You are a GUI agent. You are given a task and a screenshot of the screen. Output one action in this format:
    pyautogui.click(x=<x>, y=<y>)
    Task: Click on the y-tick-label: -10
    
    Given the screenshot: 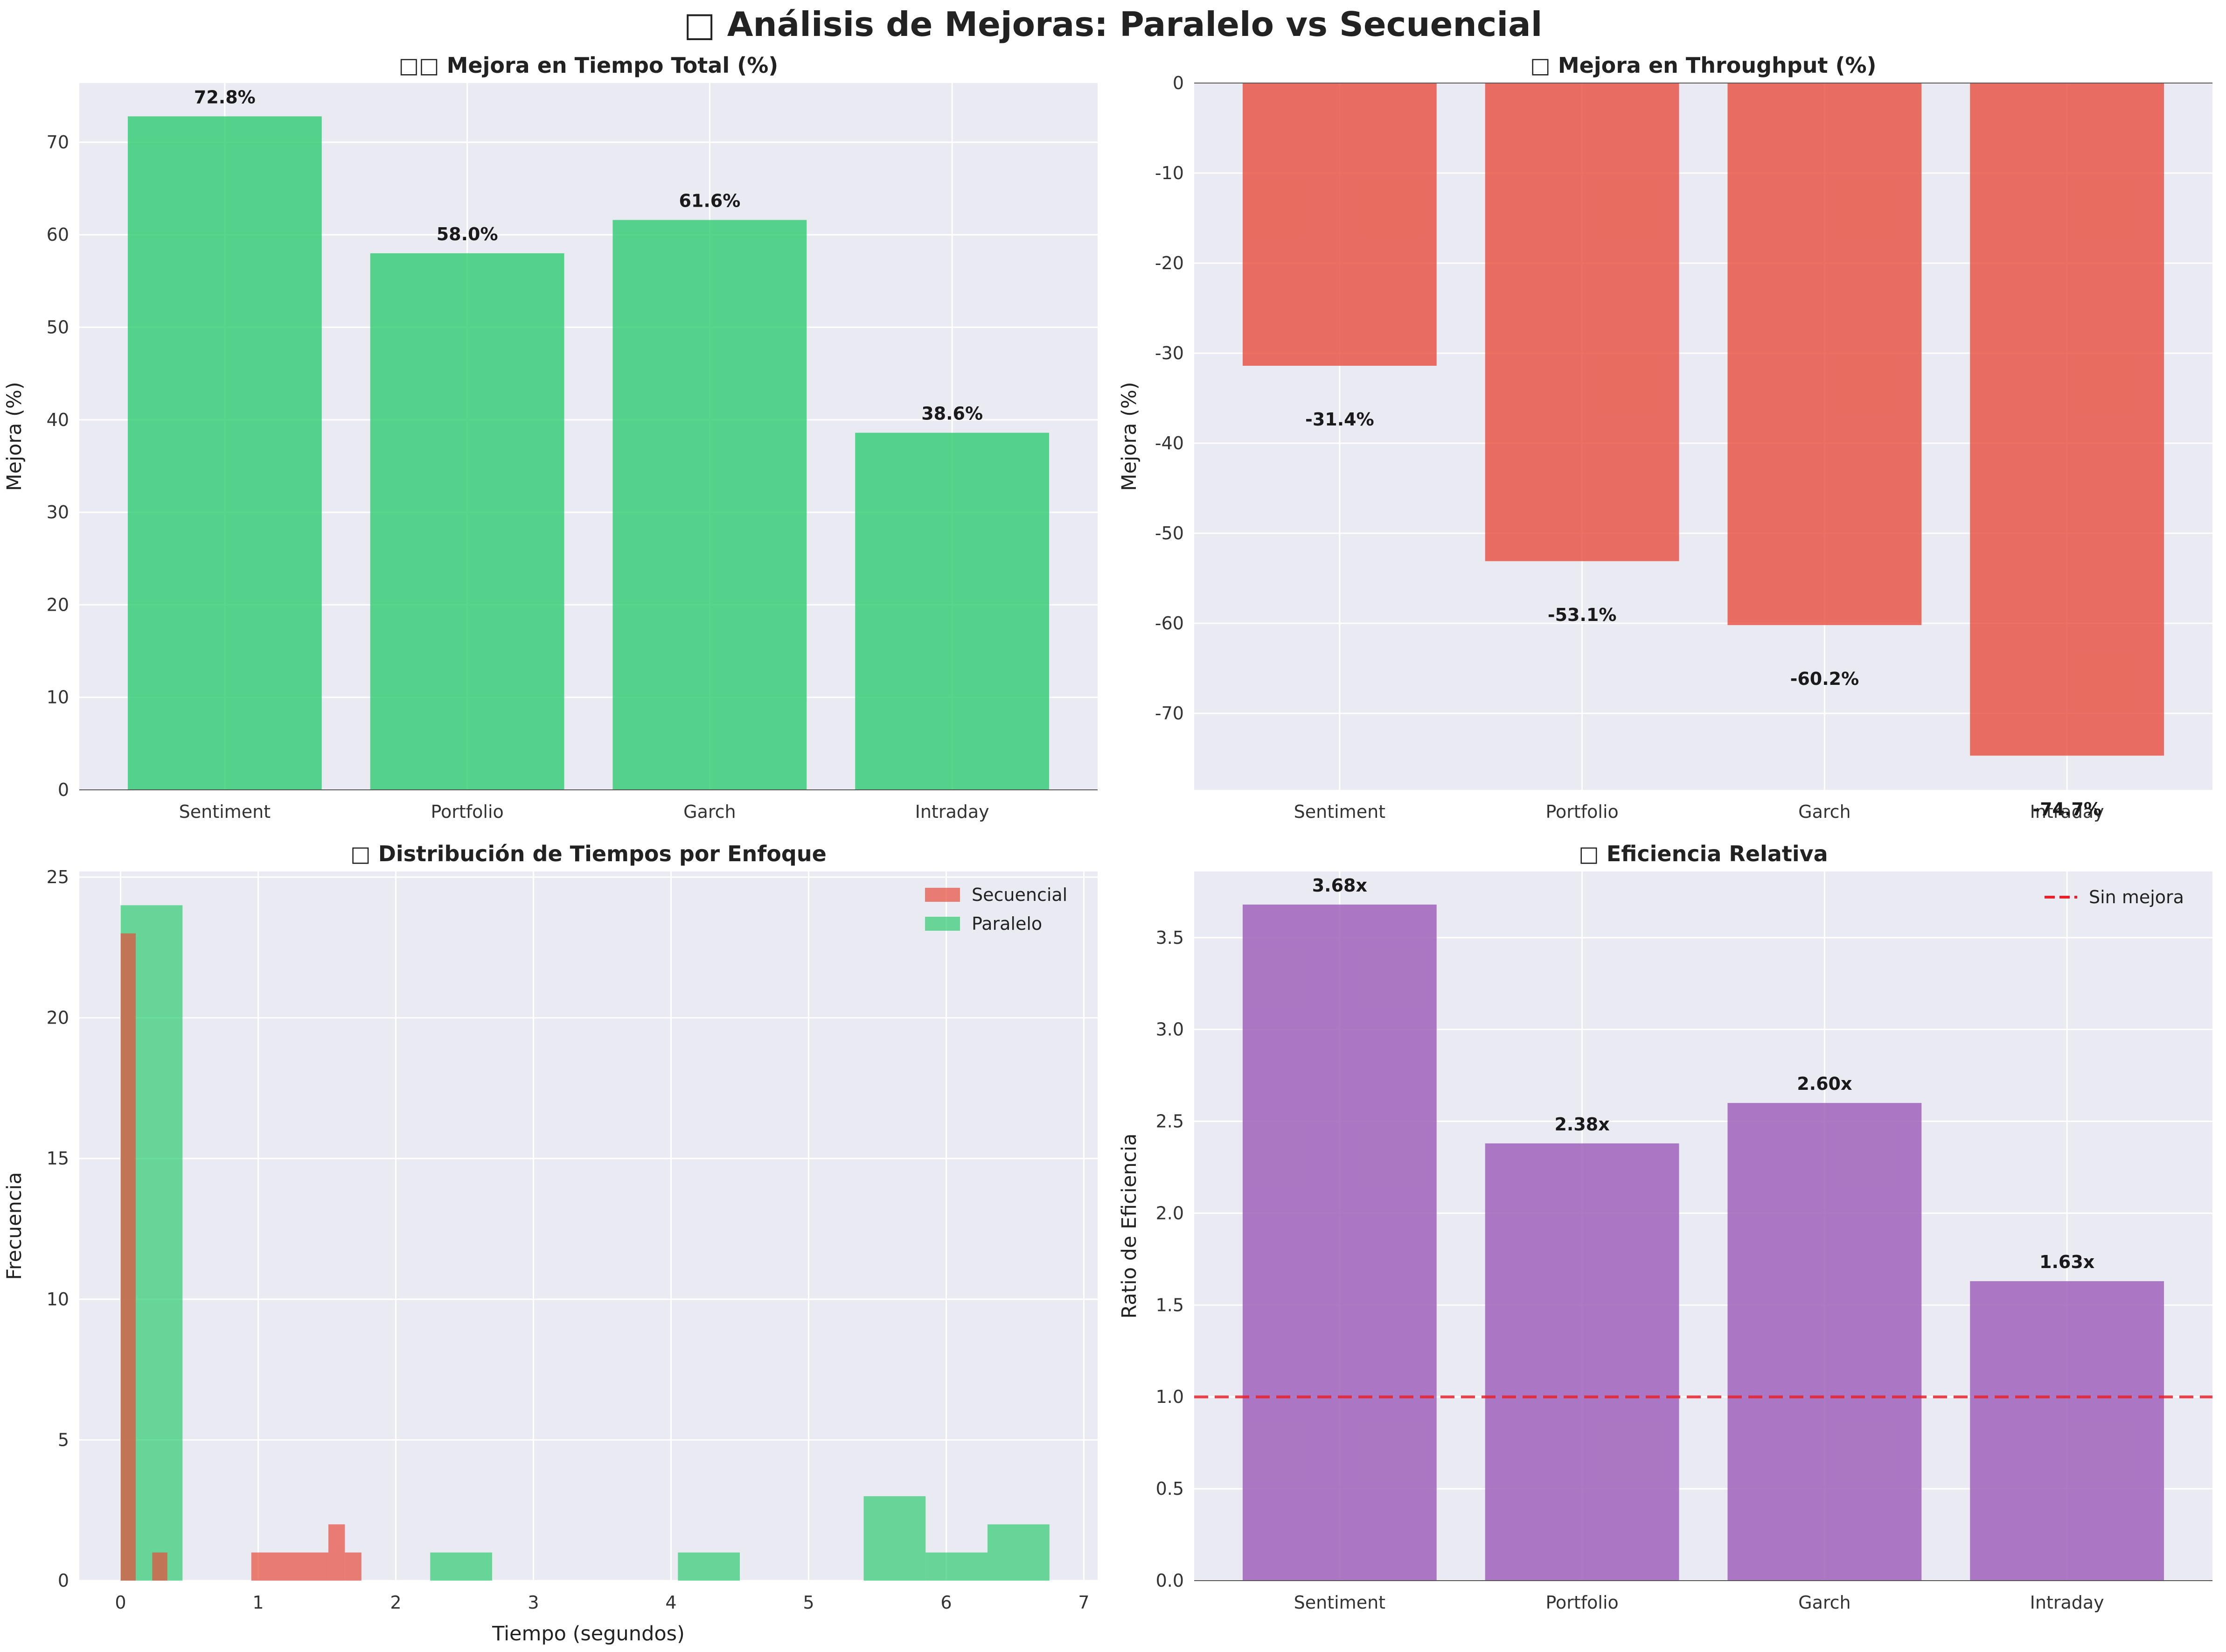 What is the action you would take?
    pyautogui.click(x=1169, y=173)
    